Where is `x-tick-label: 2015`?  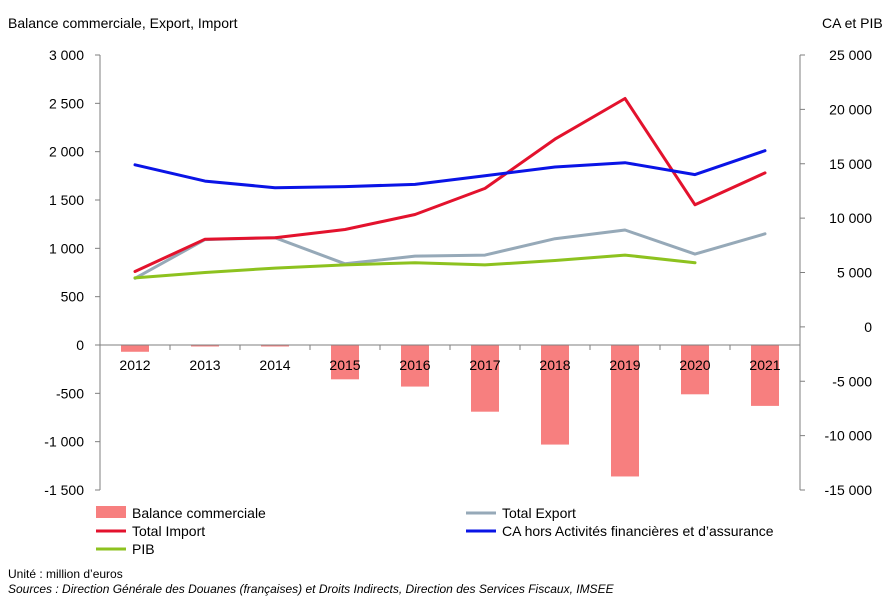
x-tick-label: 2015 is located at coordinates (344, 365).